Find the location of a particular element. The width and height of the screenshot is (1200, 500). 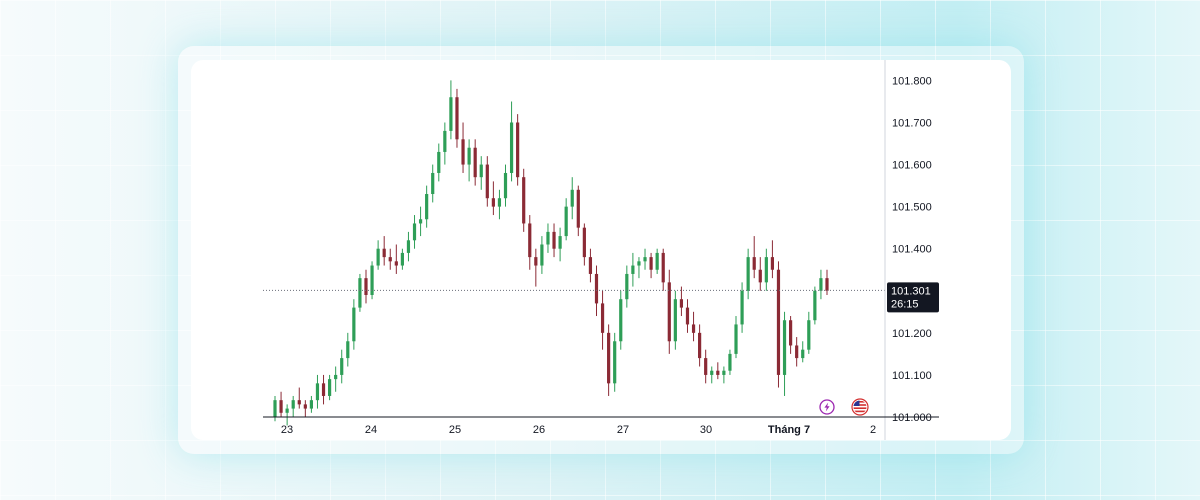

time-tick-label: 23 is located at coordinates (287, 430).